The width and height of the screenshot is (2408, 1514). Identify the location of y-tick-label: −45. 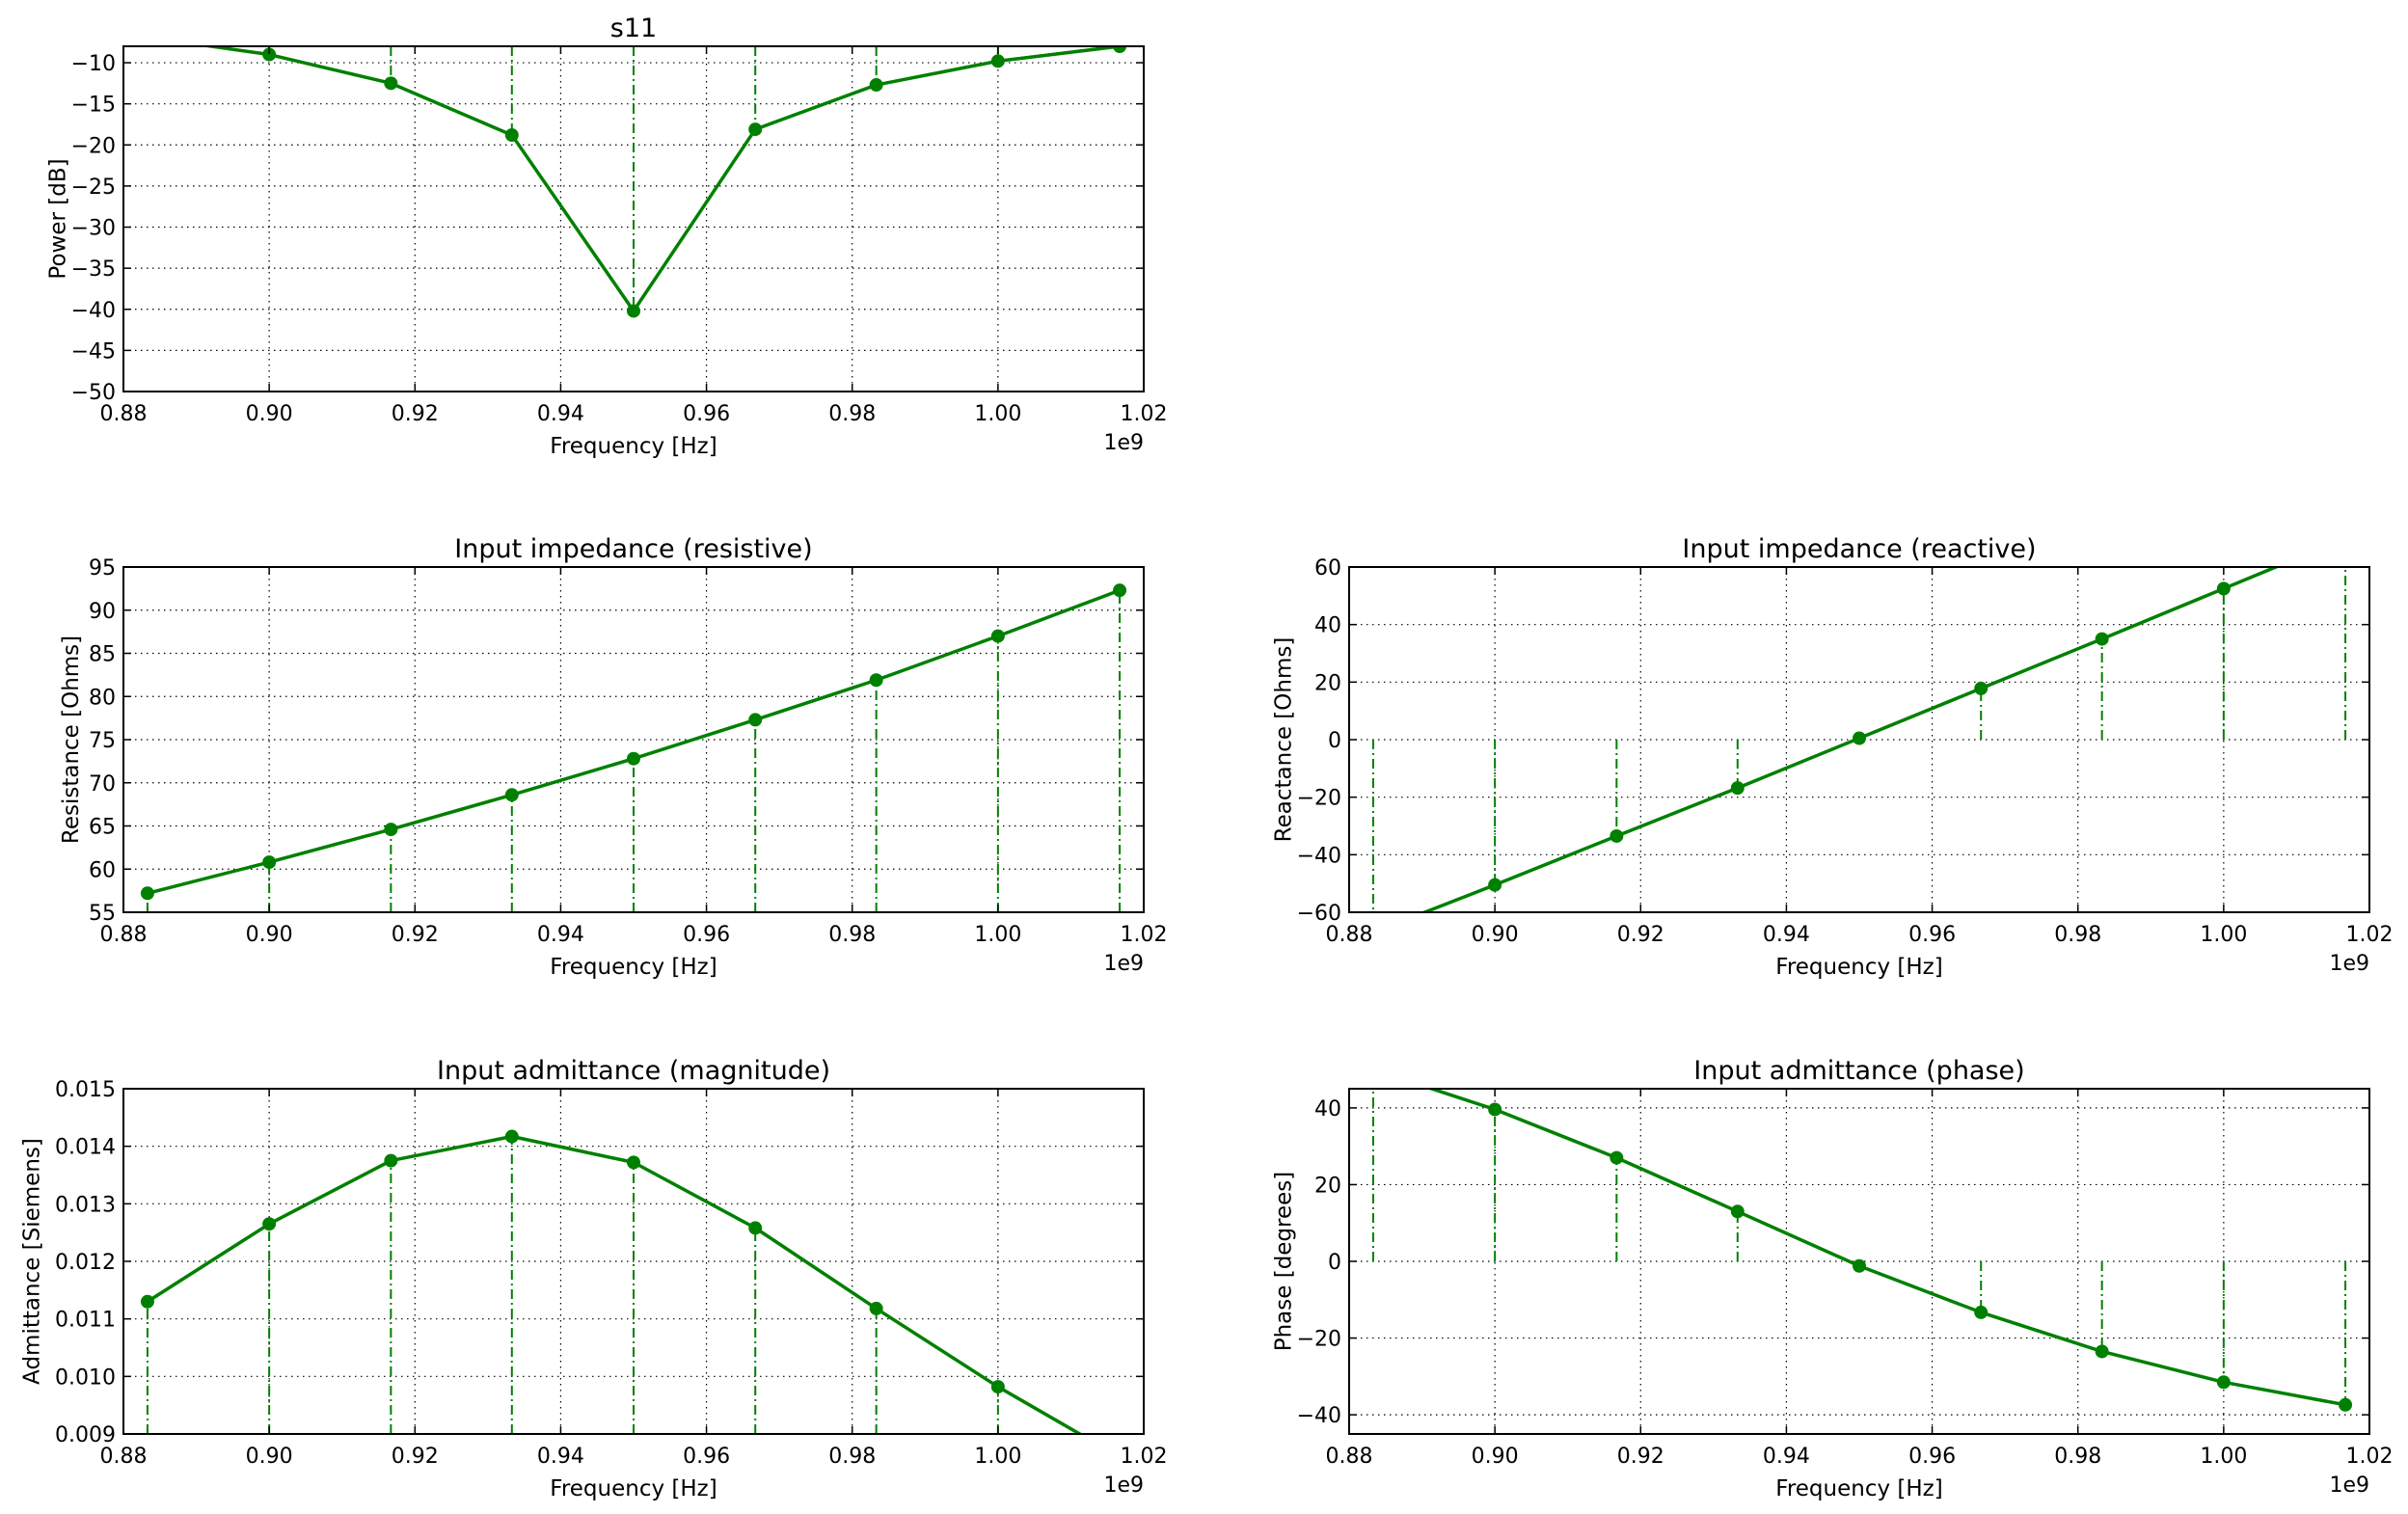
(94, 351).